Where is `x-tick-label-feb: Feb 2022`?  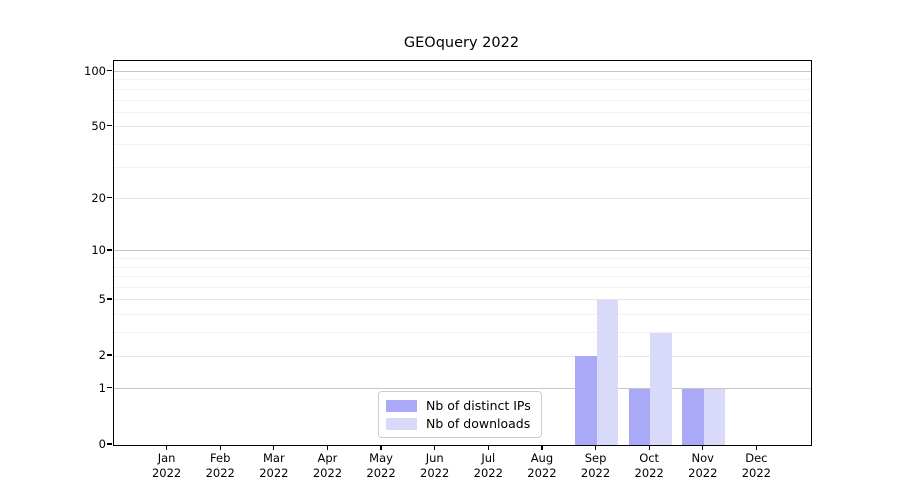
x-tick-label-feb: Feb 2022 is located at coordinates (220, 465).